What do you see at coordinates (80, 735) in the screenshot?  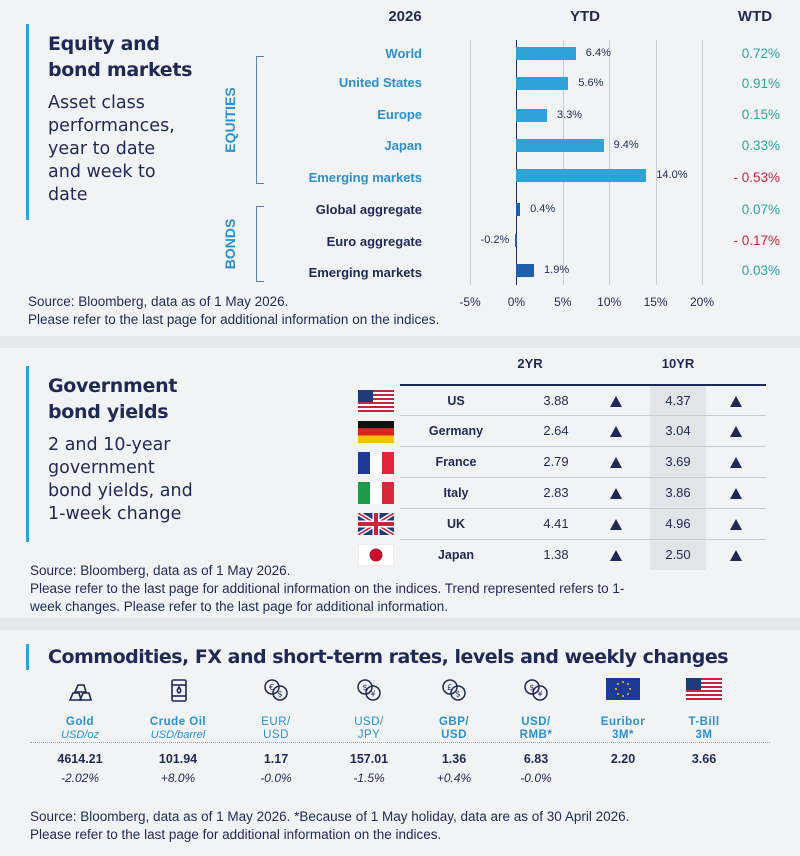 I see `commodity-unit: USD/oz` at bounding box center [80, 735].